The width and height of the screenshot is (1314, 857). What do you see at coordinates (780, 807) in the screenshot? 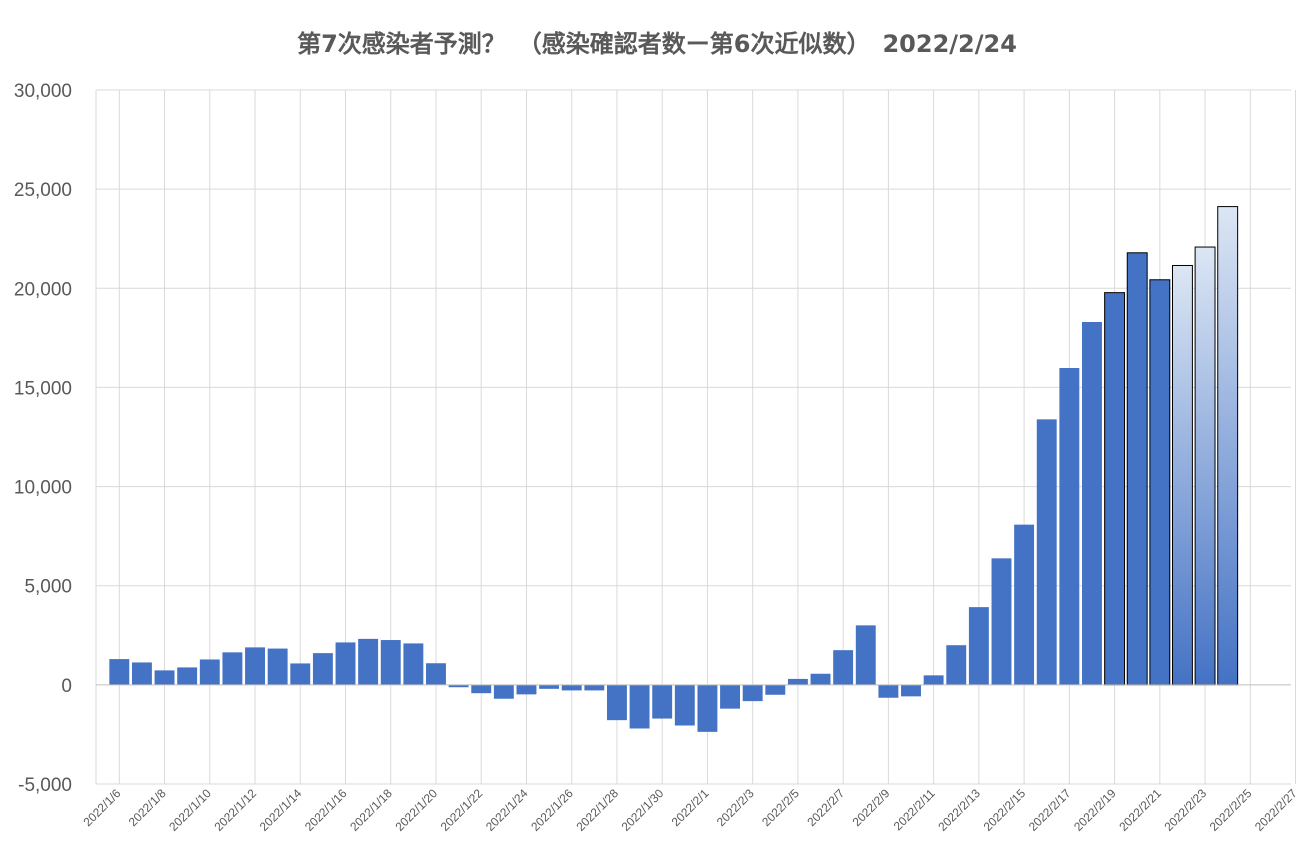
I see `x-tick-label: 2022/2/5` at bounding box center [780, 807].